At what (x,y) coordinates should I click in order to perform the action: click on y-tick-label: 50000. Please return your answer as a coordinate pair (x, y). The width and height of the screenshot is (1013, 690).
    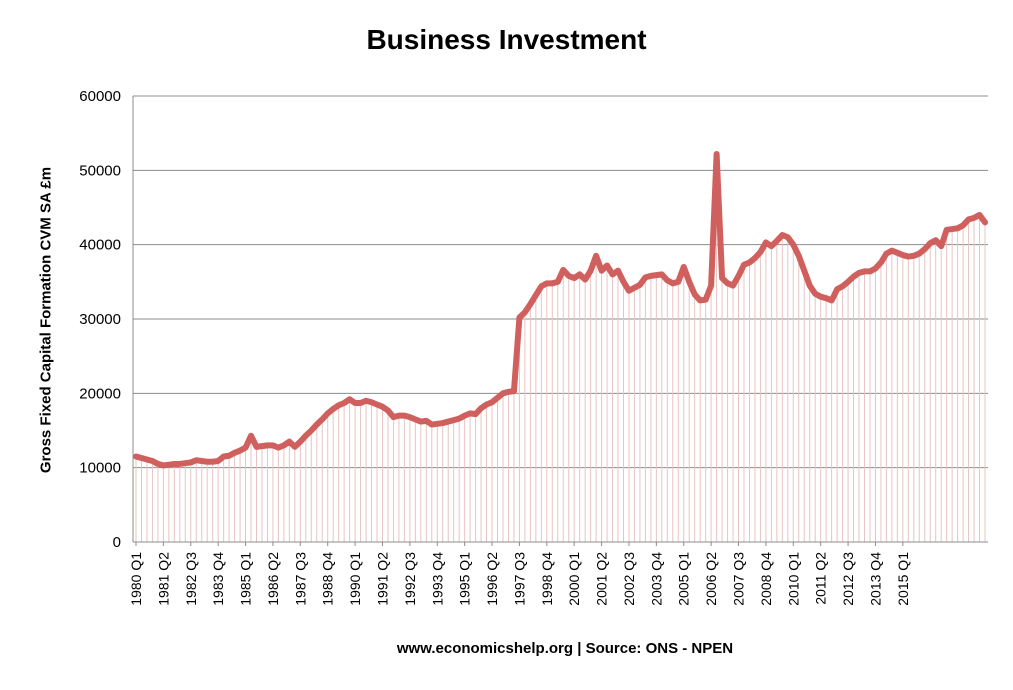
    Looking at the image, I should click on (100, 170).